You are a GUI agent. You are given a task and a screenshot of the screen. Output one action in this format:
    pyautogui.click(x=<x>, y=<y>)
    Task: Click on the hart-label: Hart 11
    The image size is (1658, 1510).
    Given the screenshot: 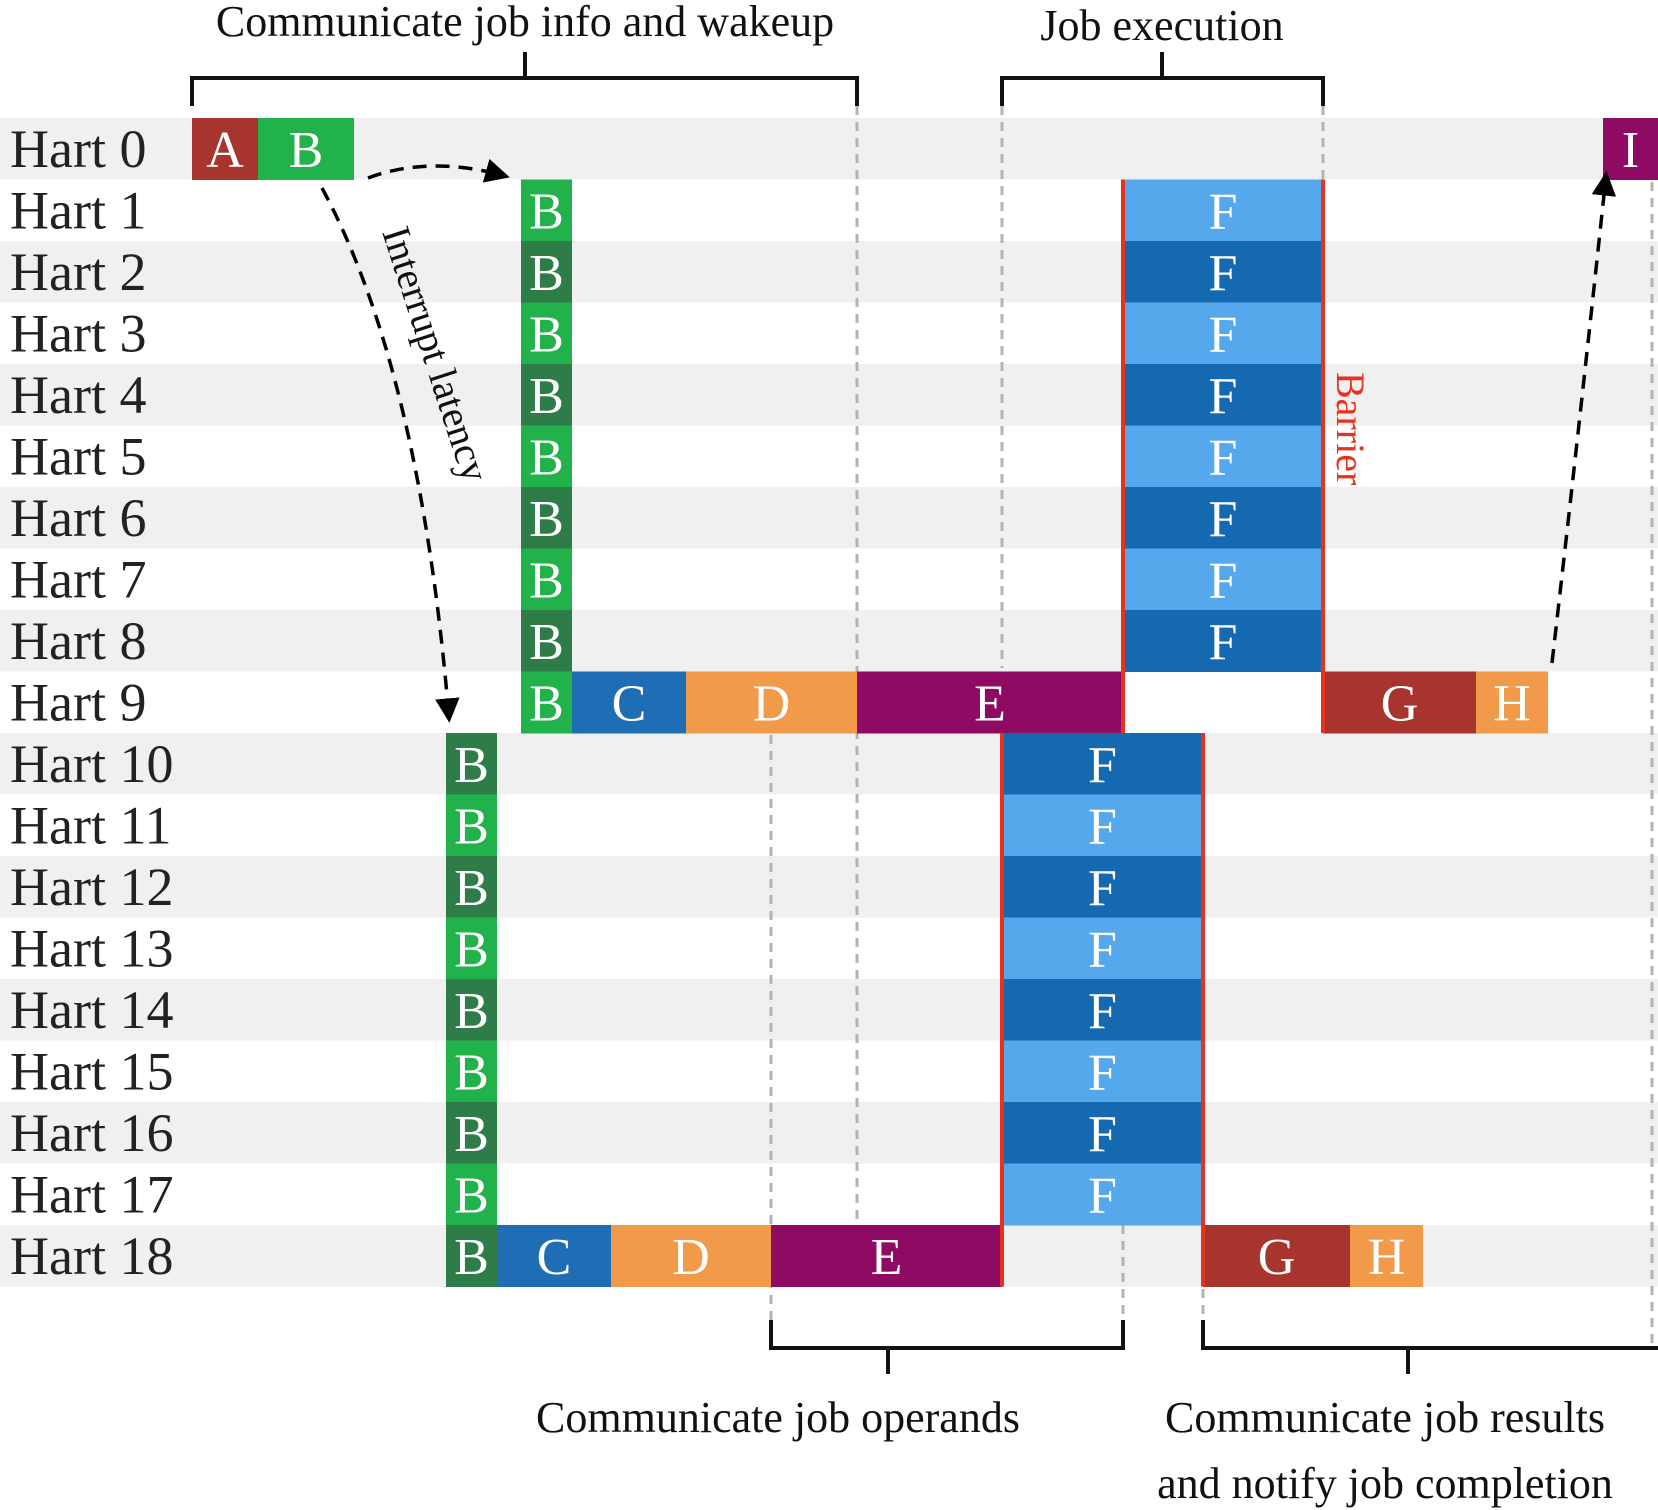 What is the action you would take?
    pyautogui.click(x=90, y=825)
    